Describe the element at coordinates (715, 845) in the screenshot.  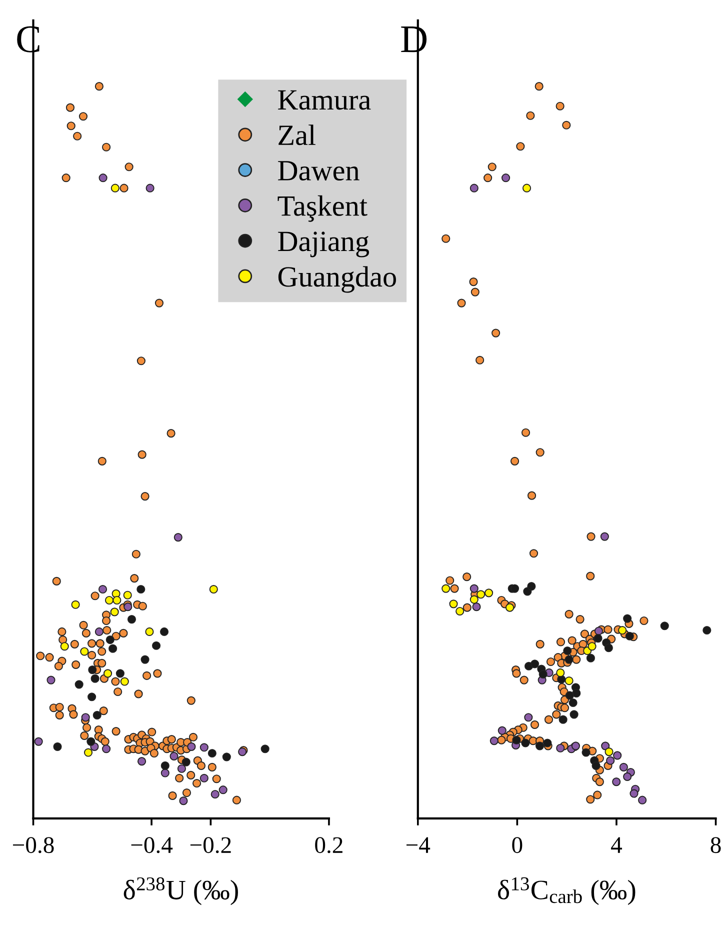
I see `x-tick-label: 8` at that location.